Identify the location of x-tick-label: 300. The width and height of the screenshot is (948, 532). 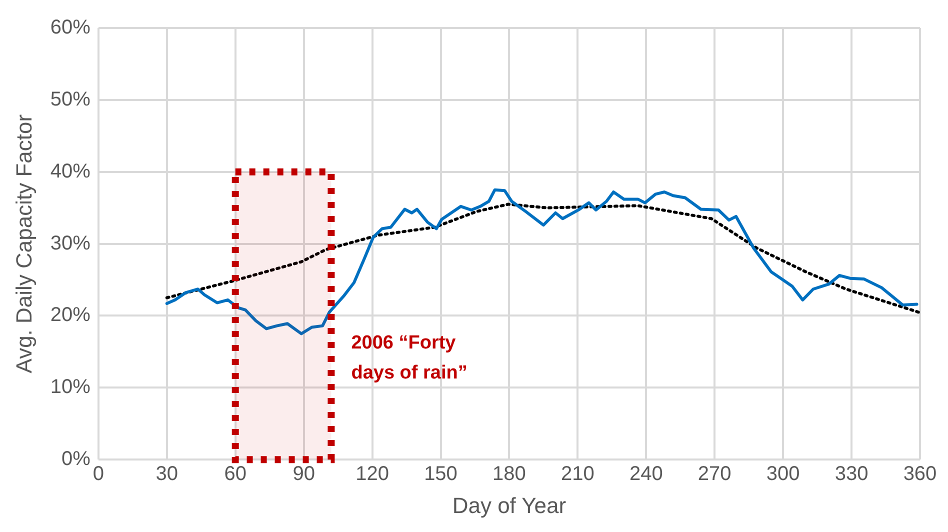
(783, 474).